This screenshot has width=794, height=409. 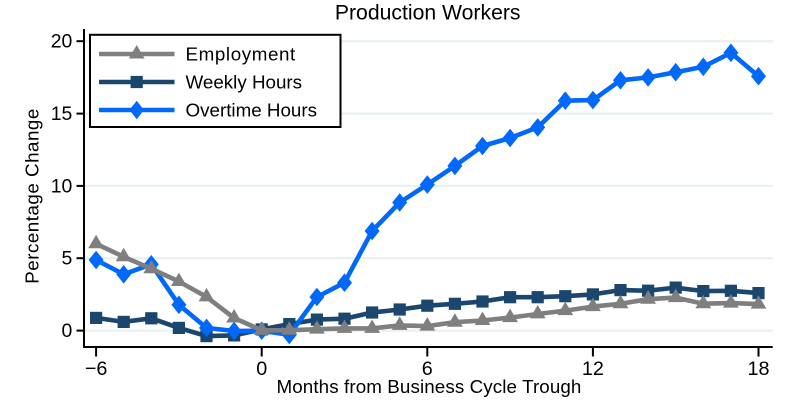 What do you see at coordinates (244, 82) in the screenshot?
I see `svg-text: Weekly Hours` at bounding box center [244, 82].